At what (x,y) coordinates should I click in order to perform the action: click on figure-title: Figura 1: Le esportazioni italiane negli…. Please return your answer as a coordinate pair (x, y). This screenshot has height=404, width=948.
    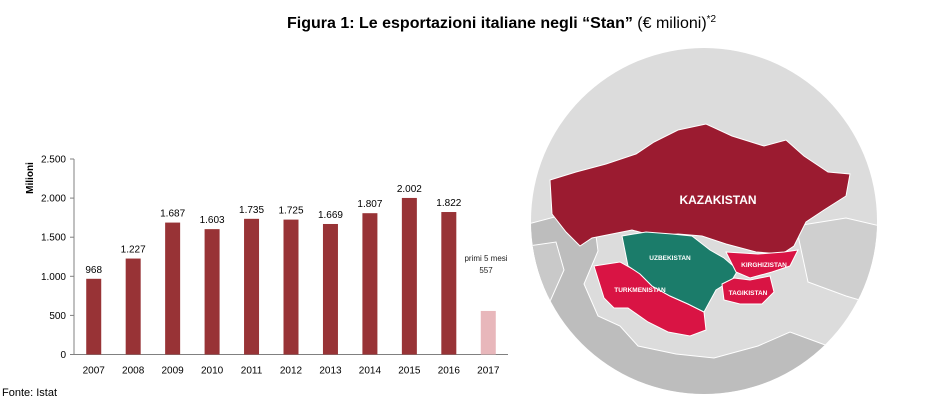
    Looking at the image, I should click on (501, 23).